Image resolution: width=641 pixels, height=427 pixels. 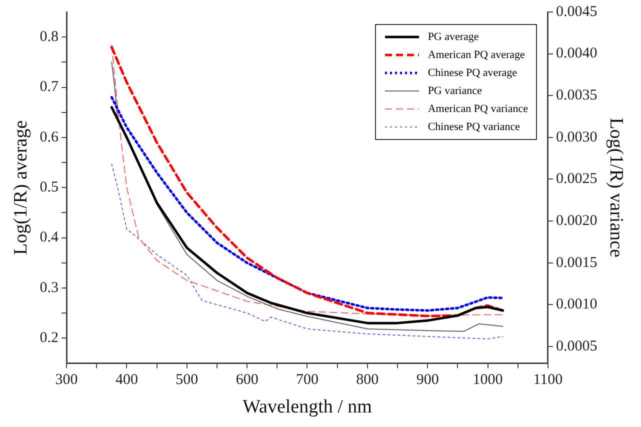 I want to click on y-tick-label: 0.6, so click(x=50, y=137).